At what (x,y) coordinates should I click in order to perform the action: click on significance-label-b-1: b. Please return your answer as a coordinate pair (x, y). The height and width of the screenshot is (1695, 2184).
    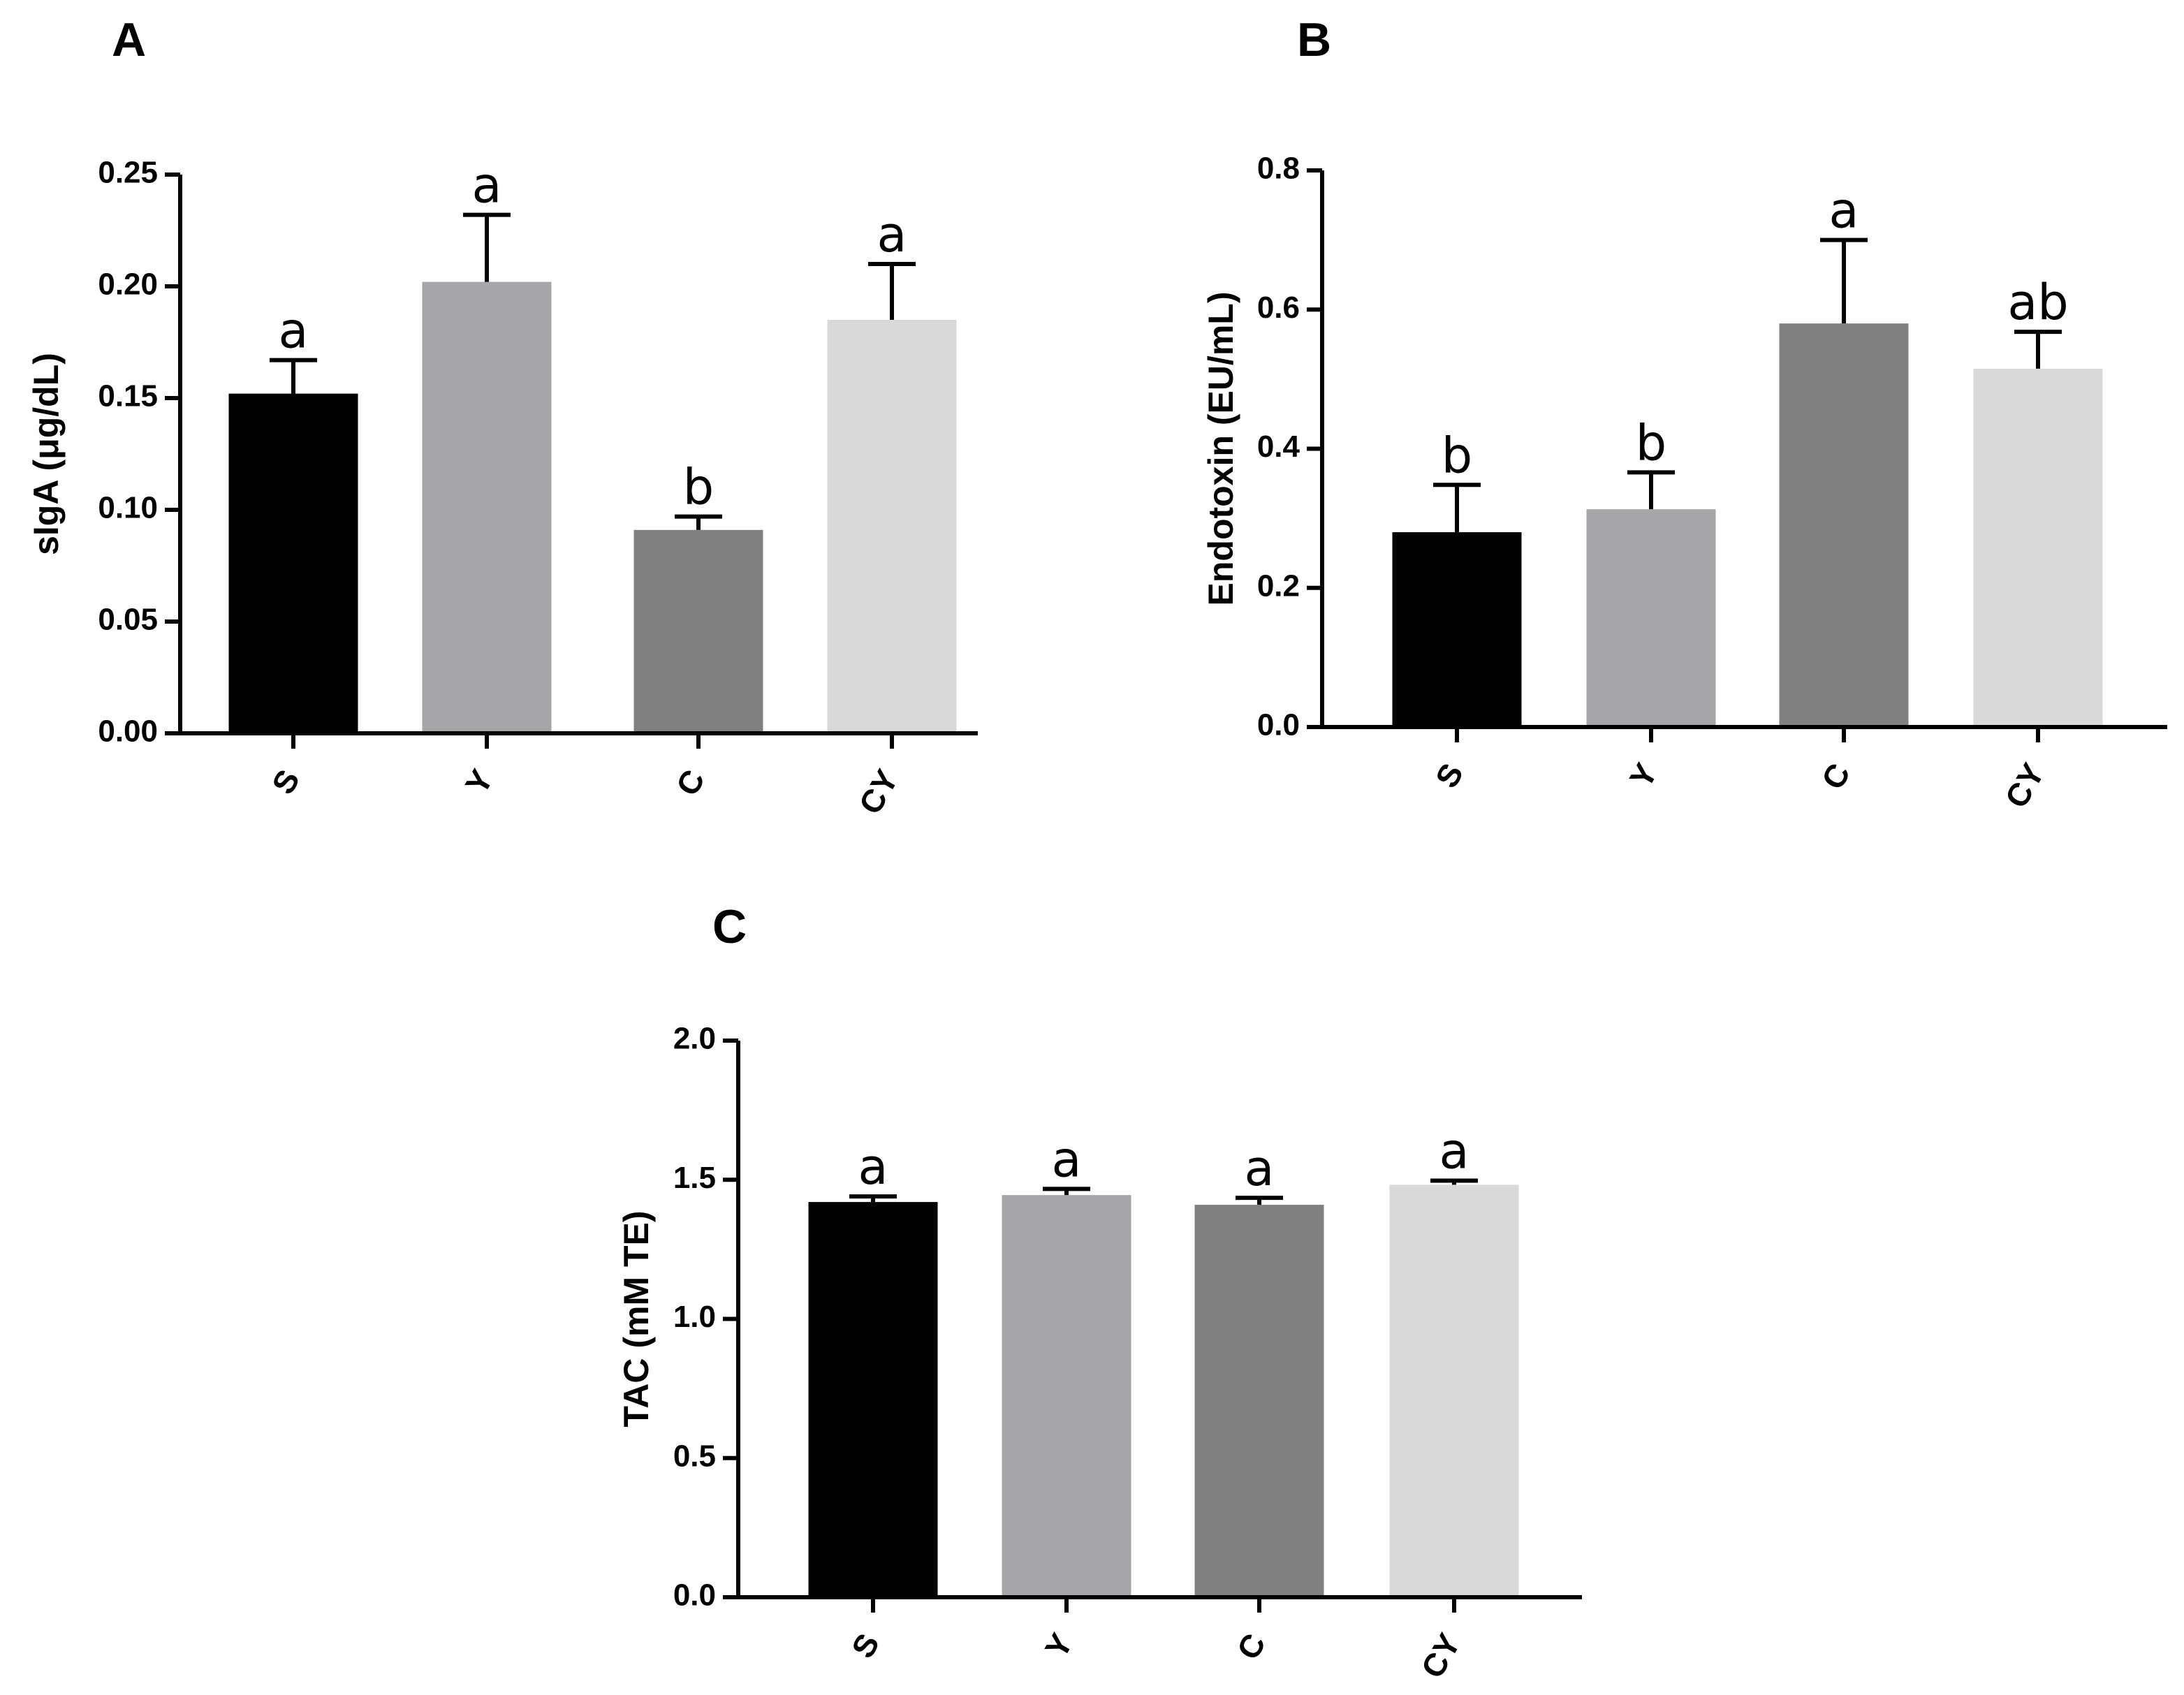
    Looking at the image, I should click on (1651, 443).